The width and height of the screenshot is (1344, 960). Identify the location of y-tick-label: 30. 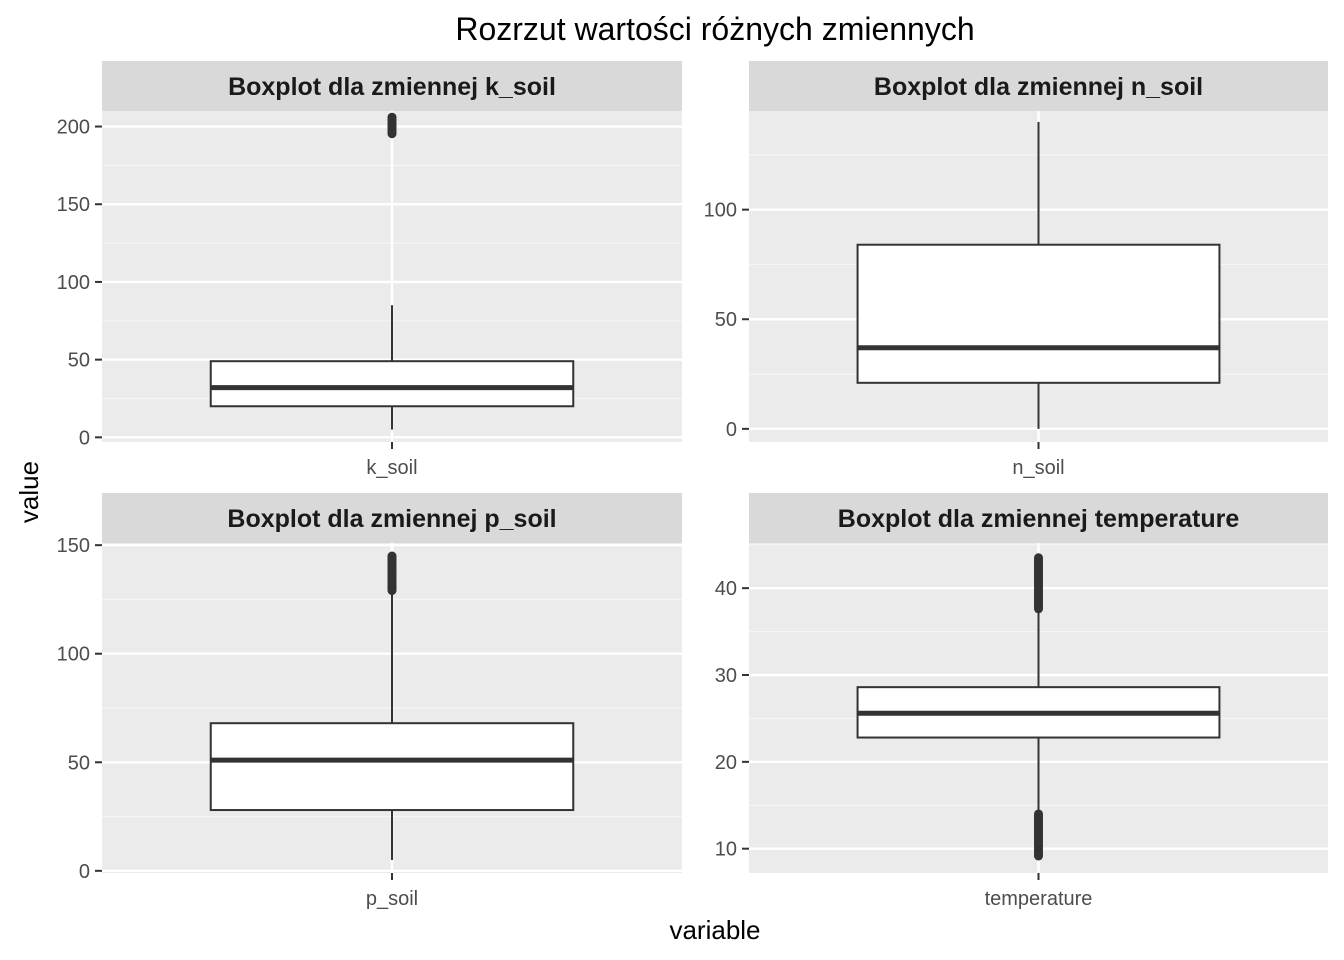
(726, 676).